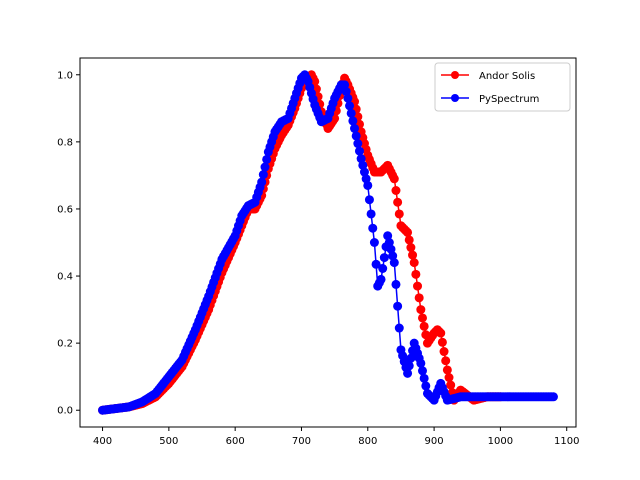  What do you see at coordinates (367, 441) in the screenshot?
I see `x-tick-label: 800` at bounding box center [367, 441].